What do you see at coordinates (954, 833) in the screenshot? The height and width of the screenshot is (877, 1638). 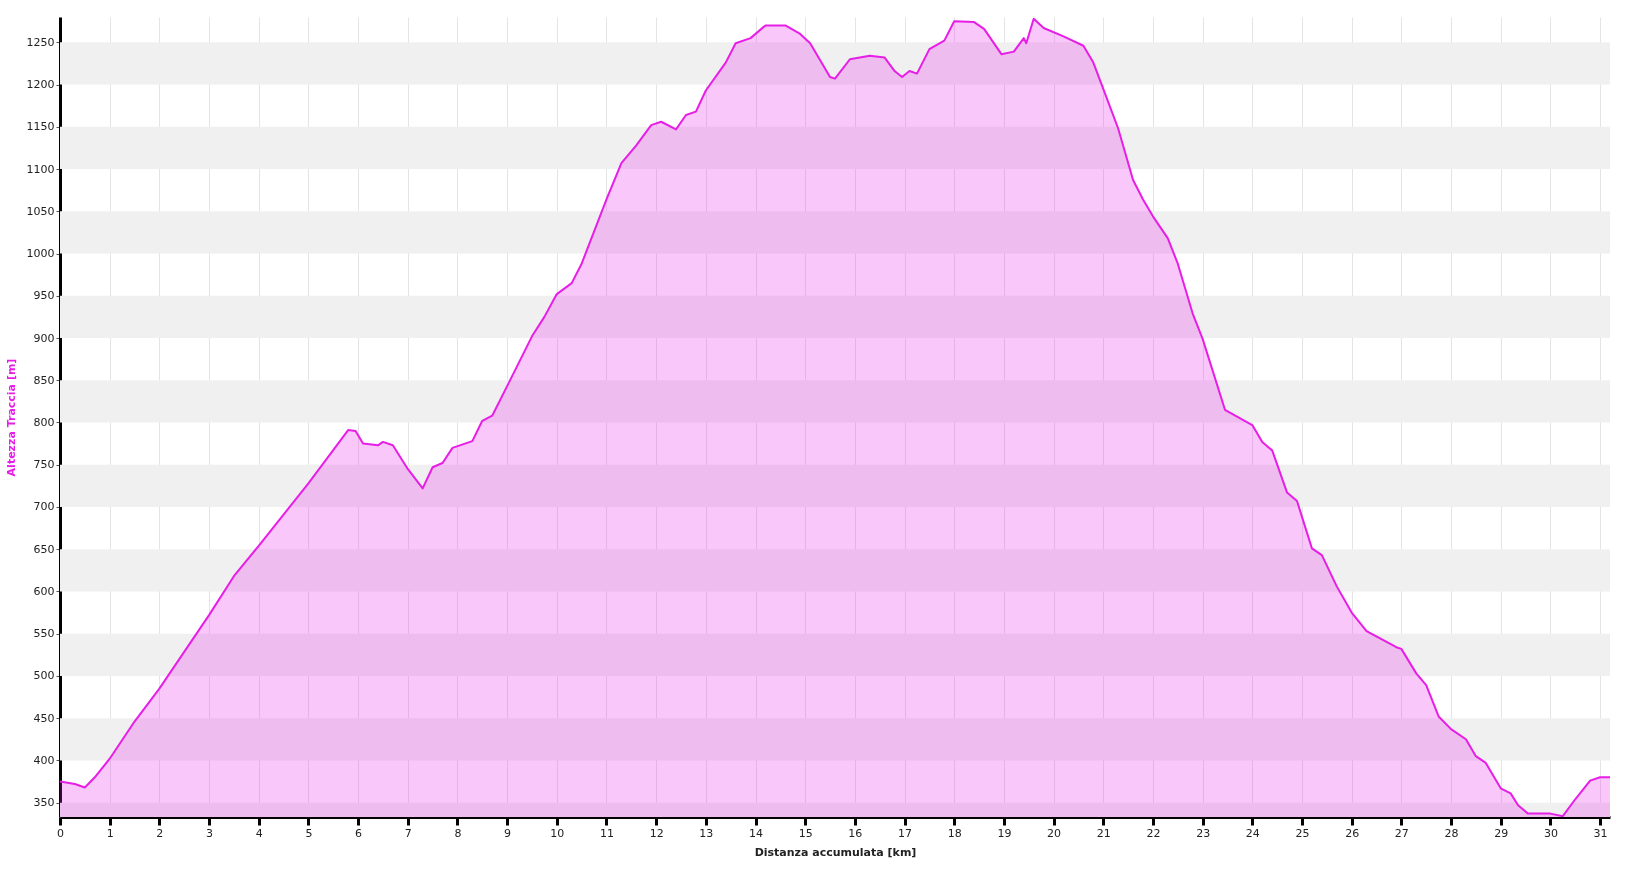 I see `x-tick-label: 18` at bounding box center [954, 833].